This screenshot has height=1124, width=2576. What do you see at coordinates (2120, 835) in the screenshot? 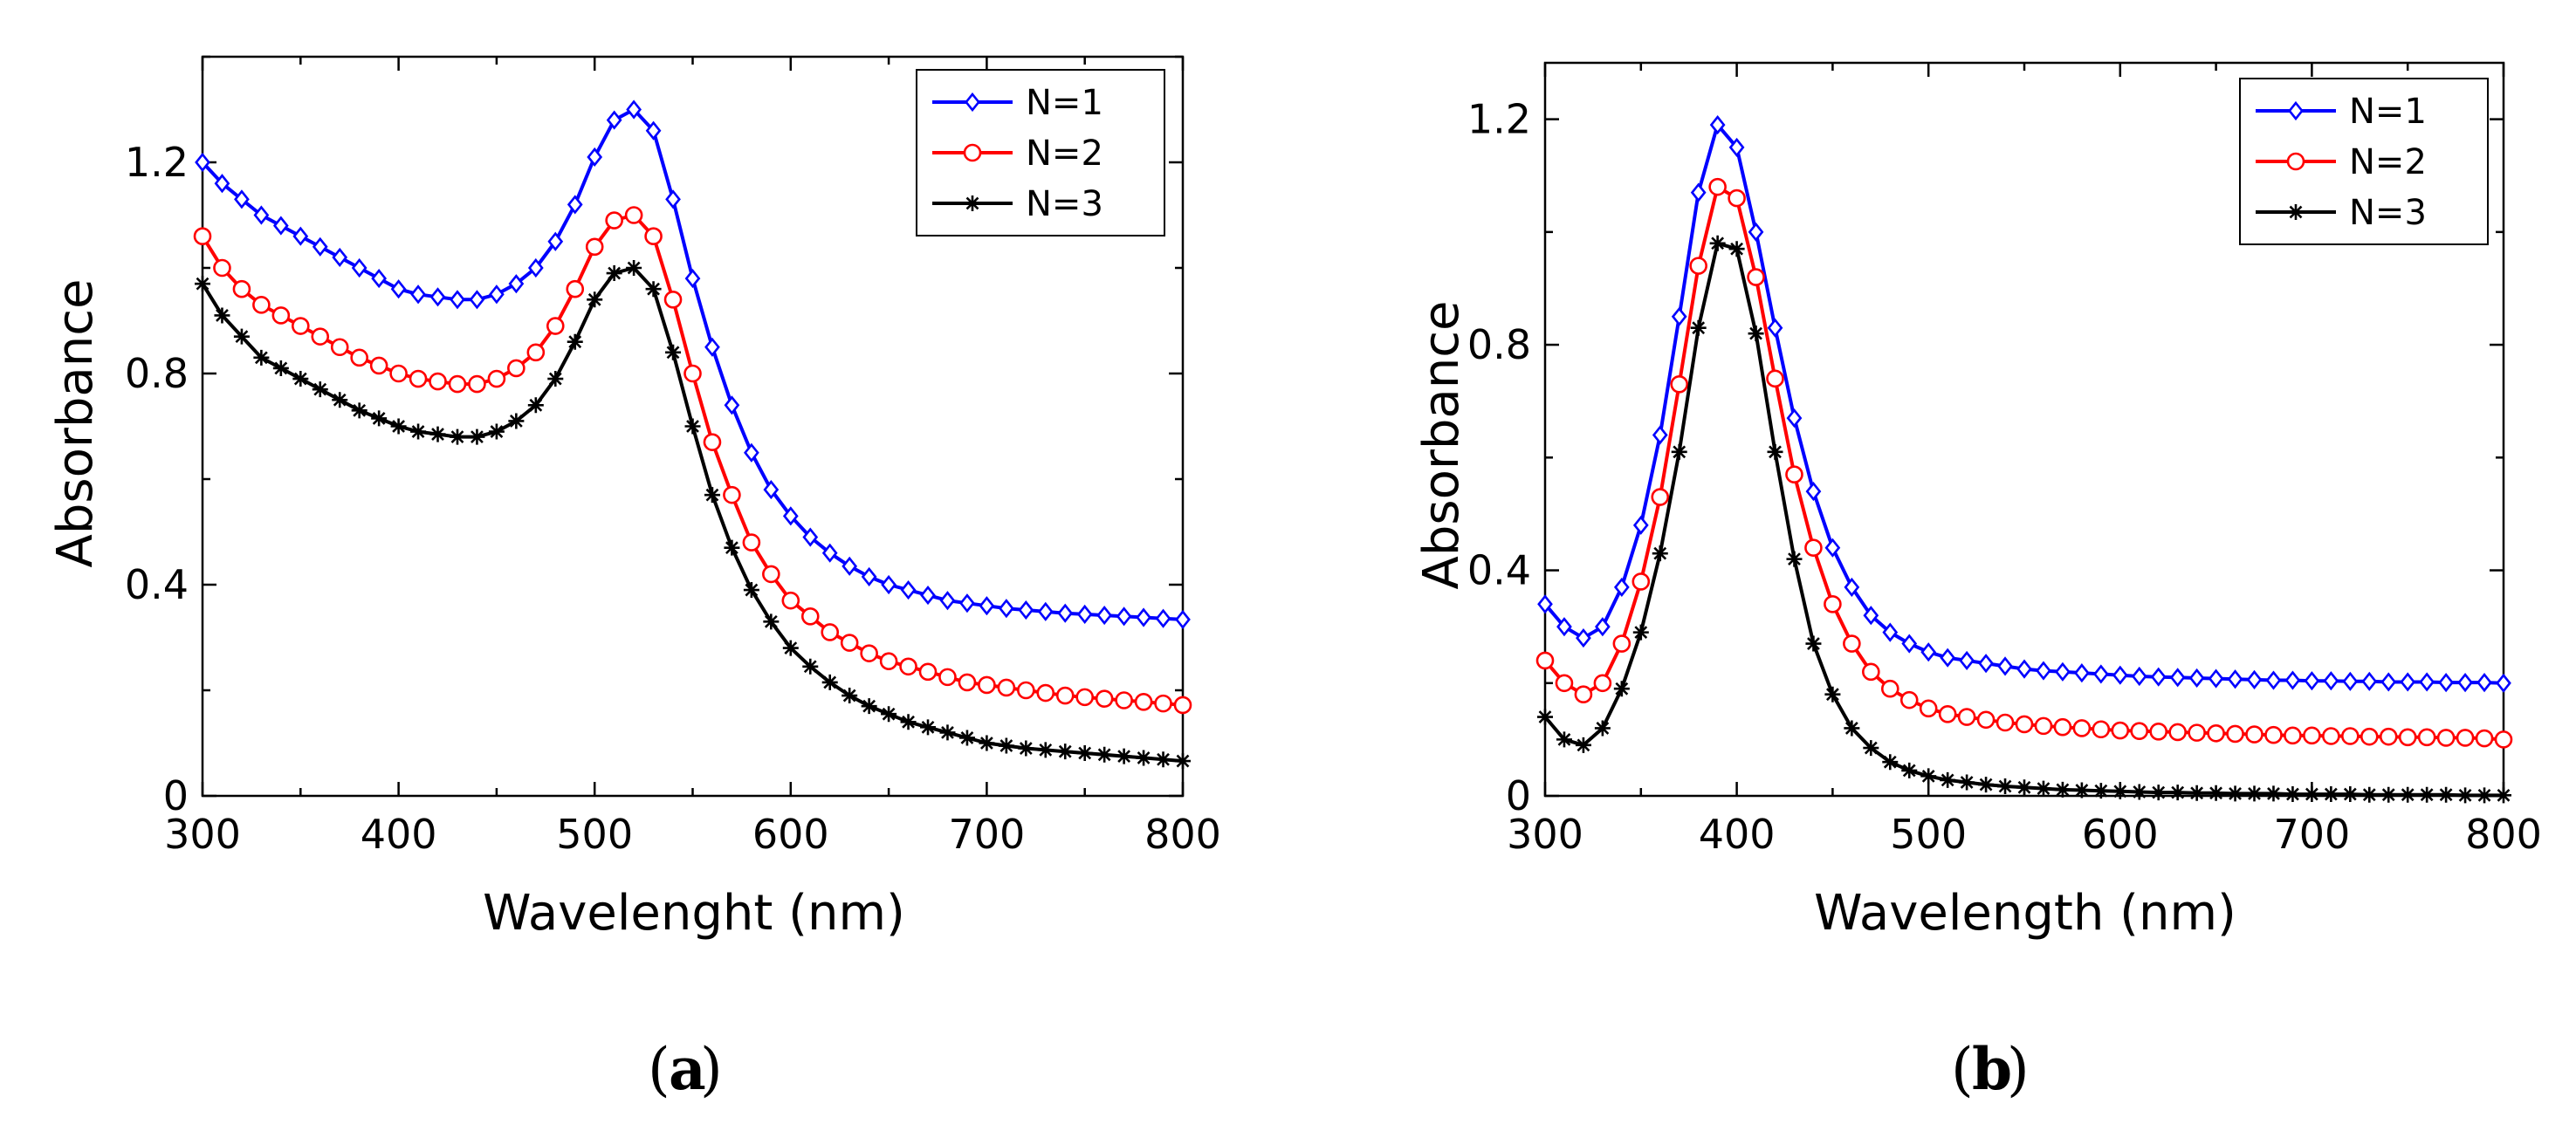
I see `panel-b-x-tick-label: 600` at bounding box center [2120, 835].